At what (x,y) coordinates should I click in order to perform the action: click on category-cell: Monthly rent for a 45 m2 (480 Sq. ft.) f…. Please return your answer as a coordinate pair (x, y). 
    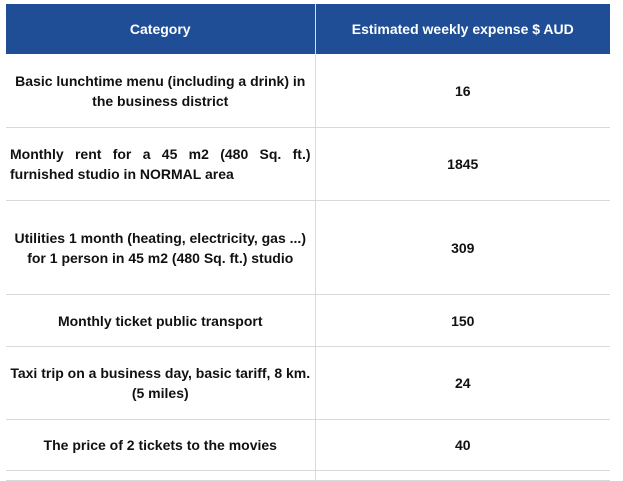
    Looking at the image, I should click on (161, 164).